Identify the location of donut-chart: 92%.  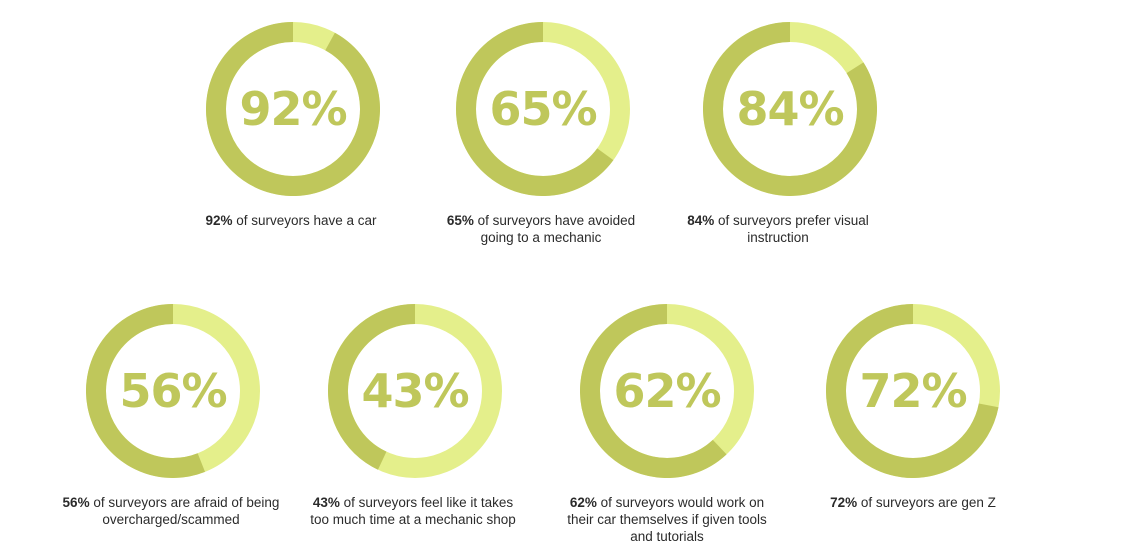
(293, 109).